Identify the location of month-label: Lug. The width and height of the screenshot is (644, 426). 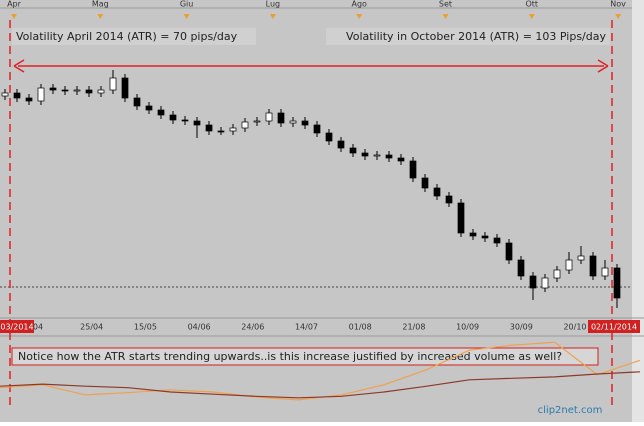
(273, 4).